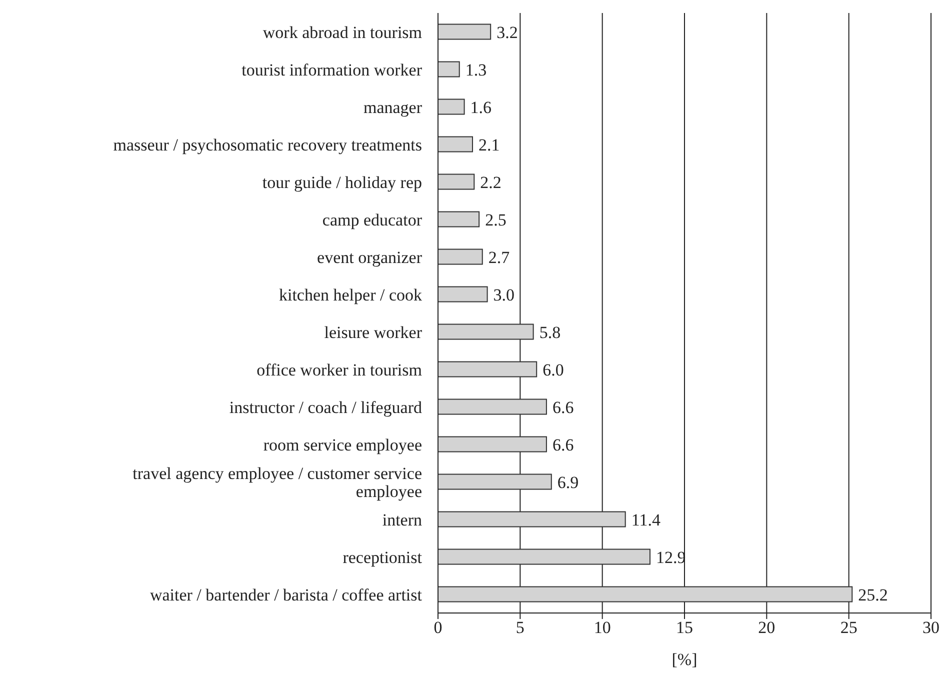  What do you see at coordinates (495, 220) in the screenshot?
I see `data-label: 2.5` at bounding box center [495, 220].